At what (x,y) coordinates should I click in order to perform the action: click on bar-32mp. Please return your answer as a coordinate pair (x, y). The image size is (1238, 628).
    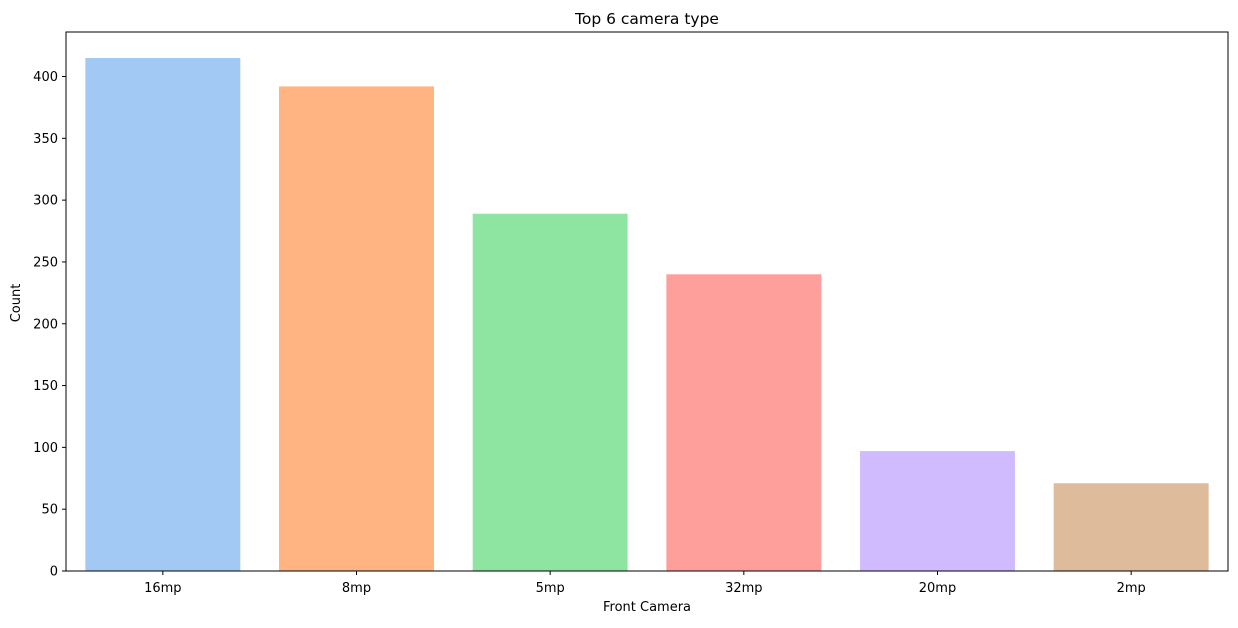
    Looking at the image, I should click on (744, 422).